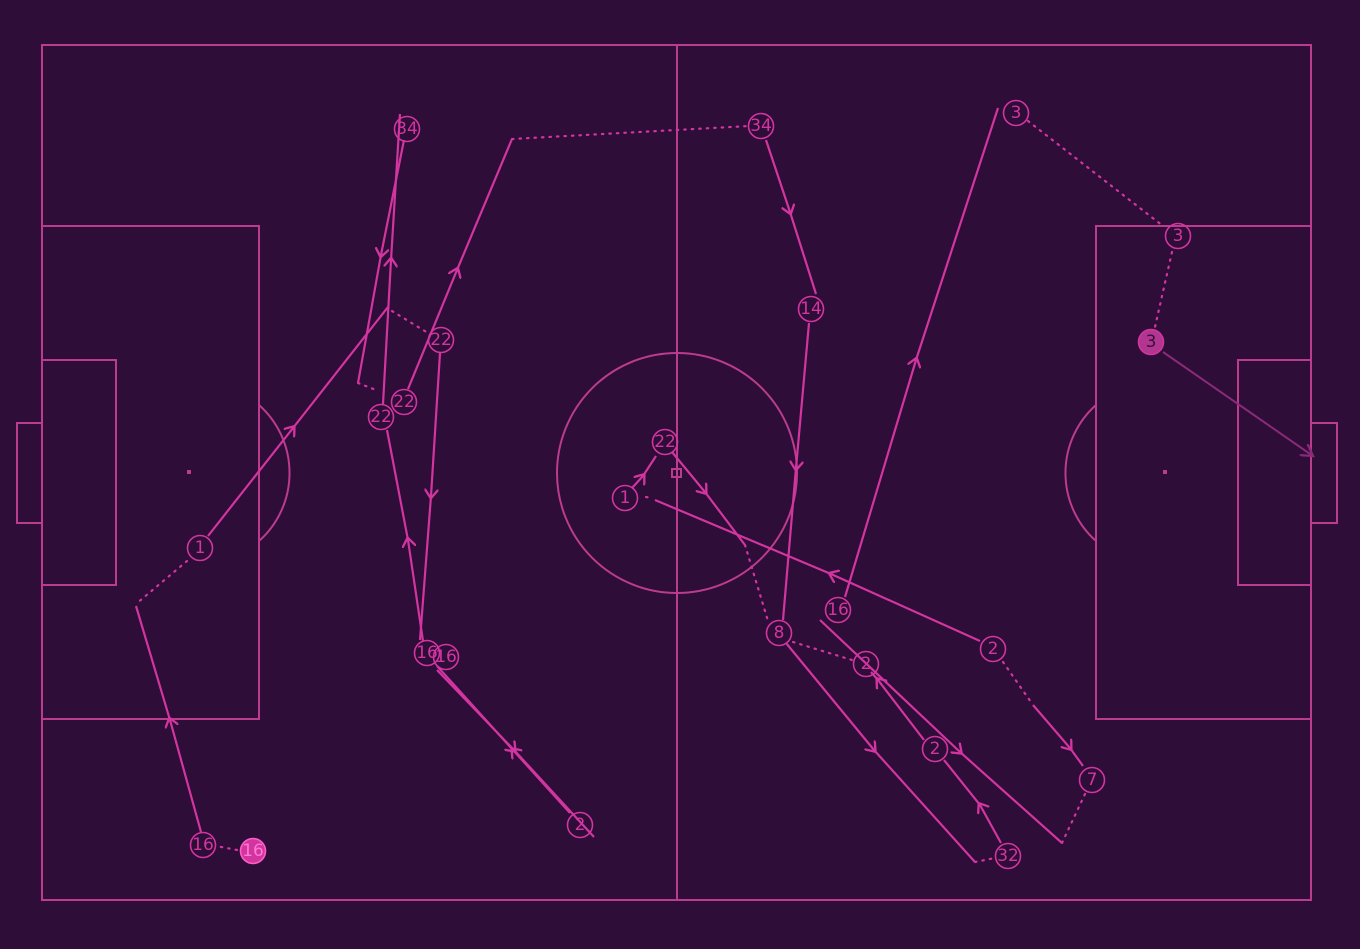  I want to click on player-node: 7, so click(1092, 780).